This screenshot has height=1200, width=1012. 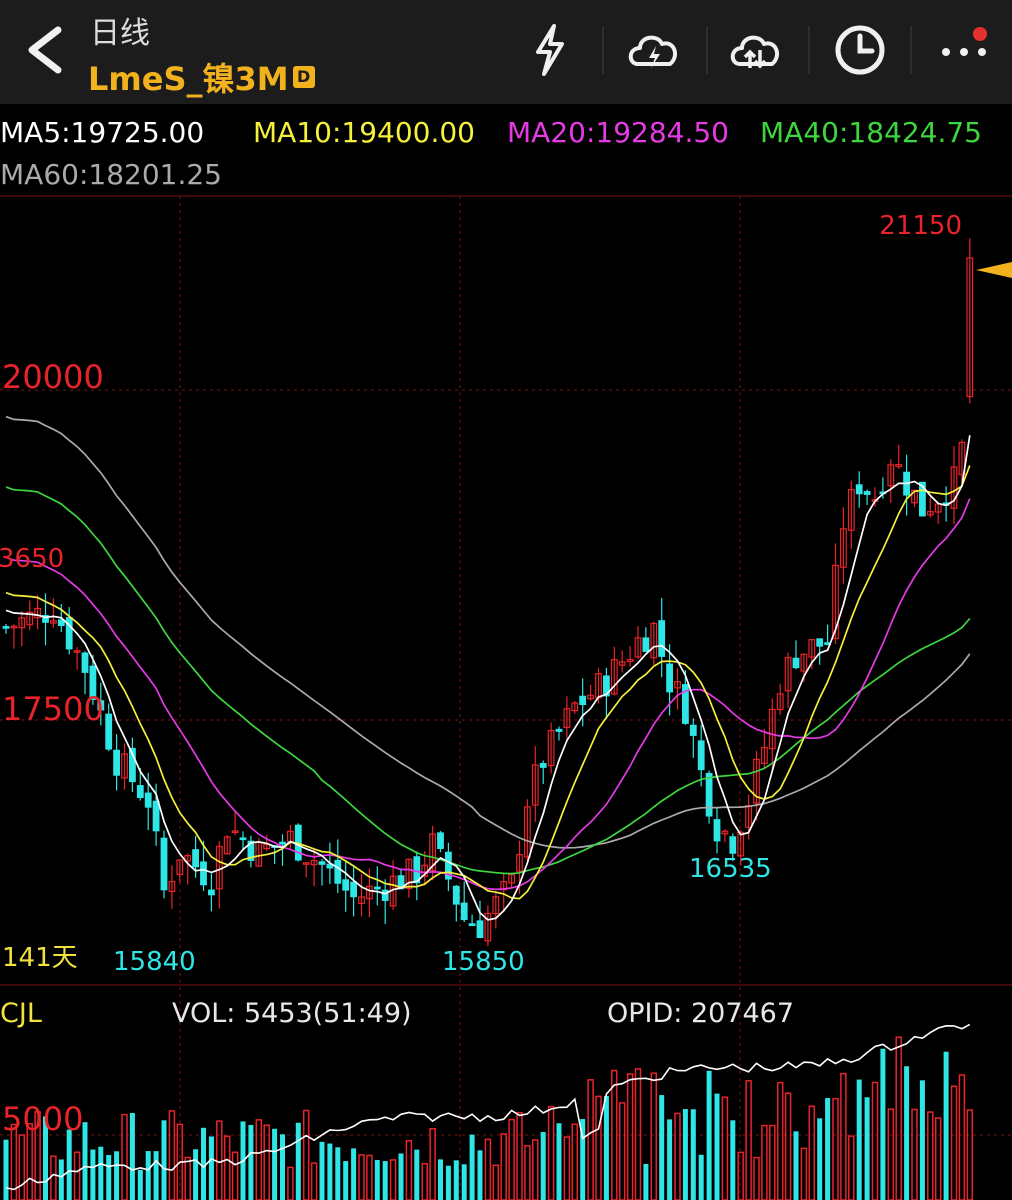 What do you see at coordinates (964, 50) in the screenshot?
I see `more-icon` at bounding box center [964, 50].